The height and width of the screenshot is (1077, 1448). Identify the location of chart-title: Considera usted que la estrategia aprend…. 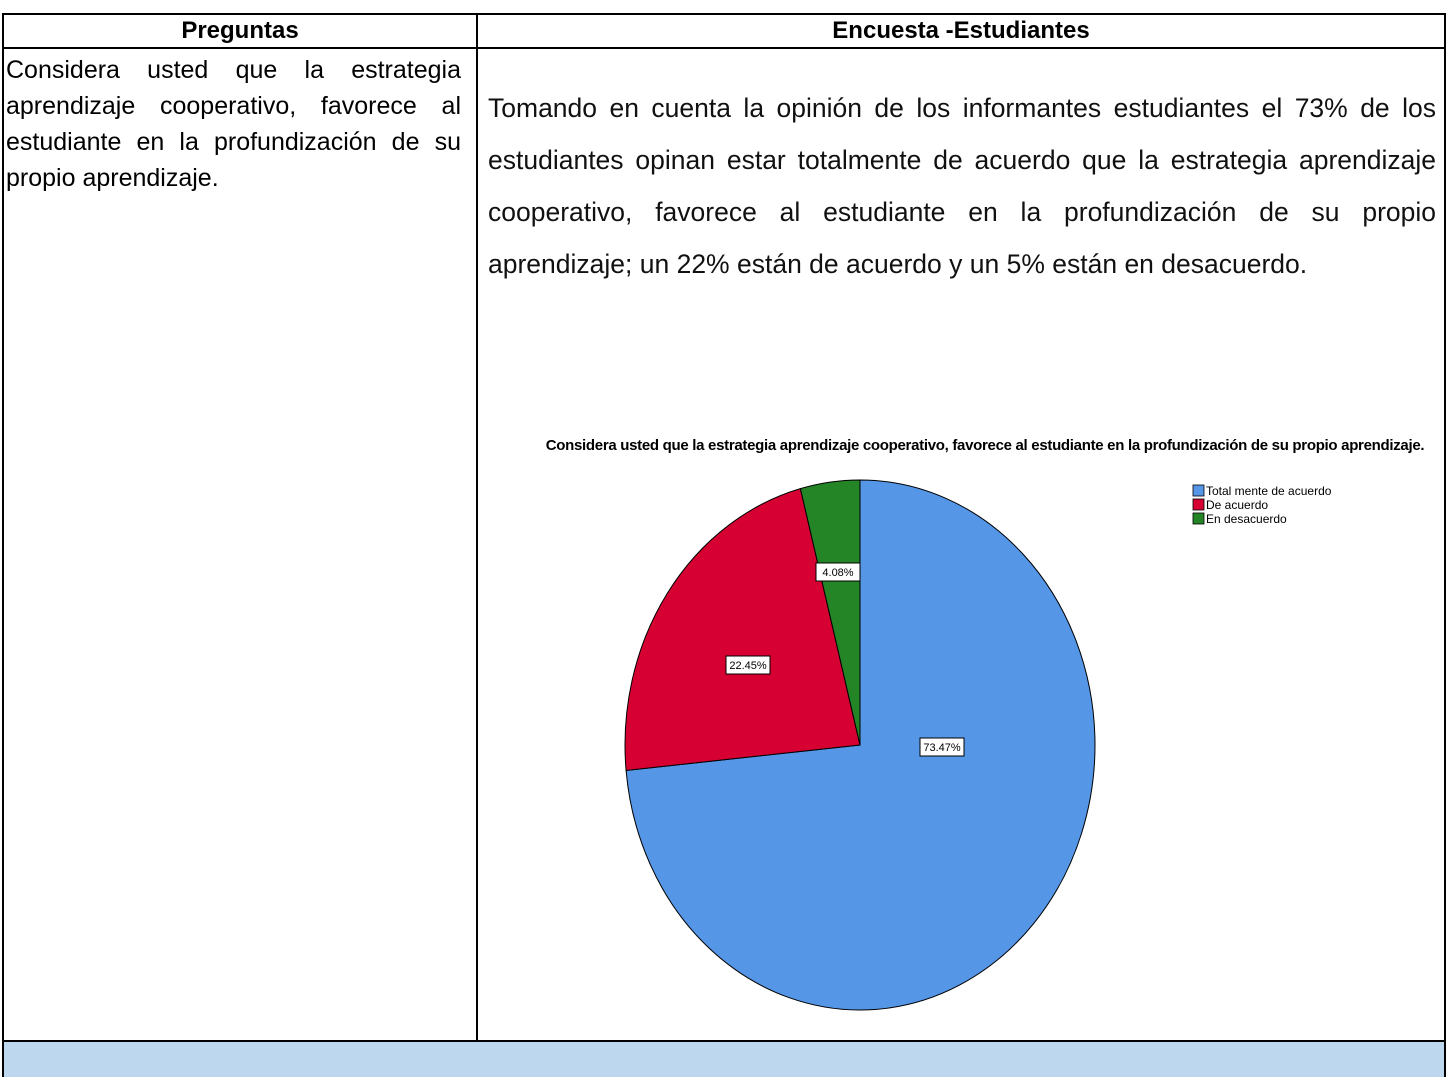
(985, 445).